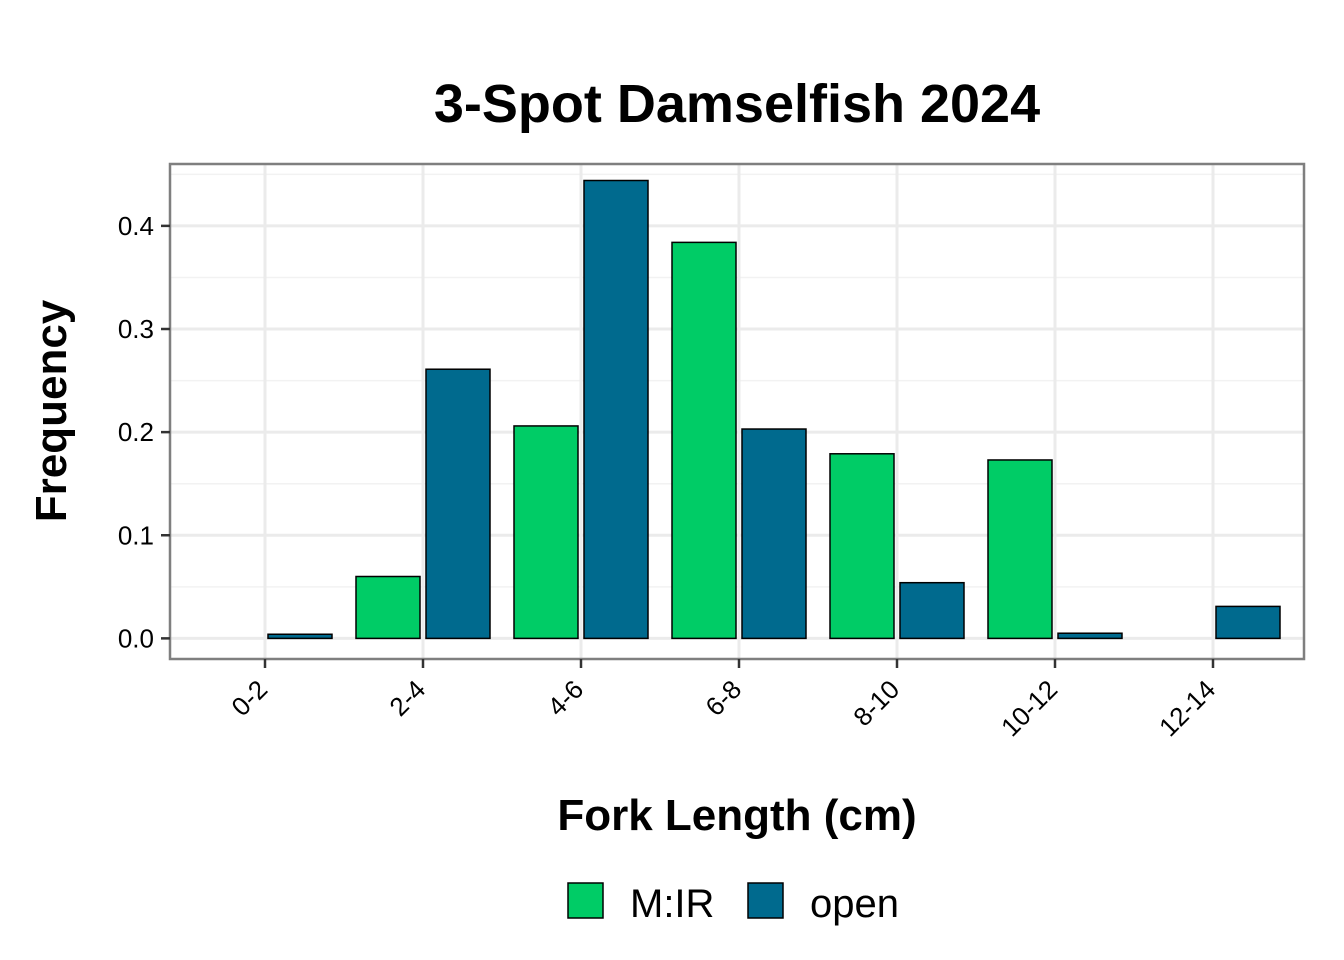 Image resolution: width=1344 pixels, height=960 pixels. I want to click on y-tick-label: 0.3, so click(136, 329).